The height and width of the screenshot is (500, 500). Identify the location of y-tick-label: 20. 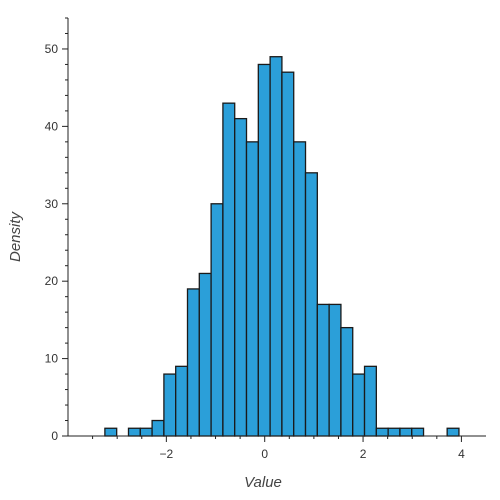
(52, 281).